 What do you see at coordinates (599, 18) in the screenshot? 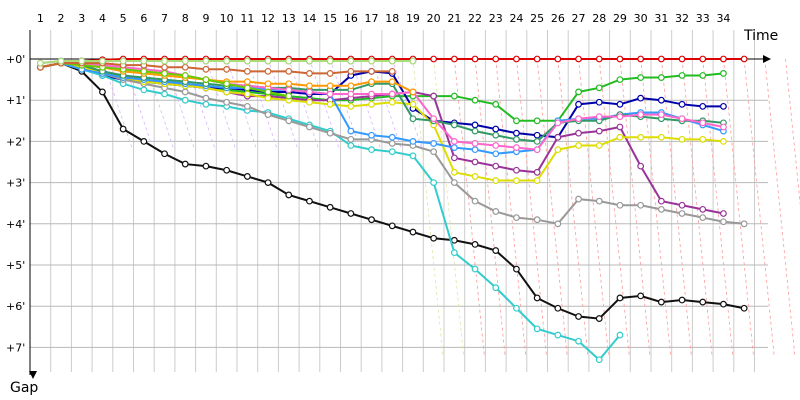
I see `x-tick-label: 28` at bounding box center [599, 18].